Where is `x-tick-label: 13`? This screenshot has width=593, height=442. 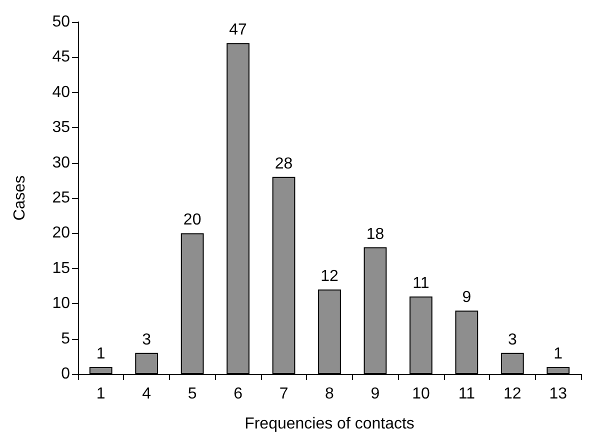
x-tick-label: 13 is located at coordinates (558, 394).